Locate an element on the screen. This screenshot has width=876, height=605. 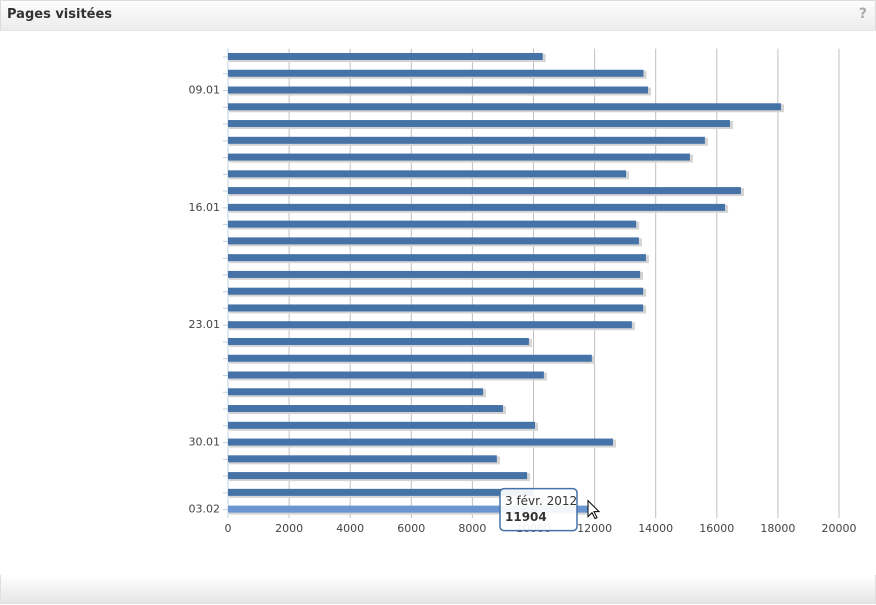
cursor is located at coordinates (594, 509).